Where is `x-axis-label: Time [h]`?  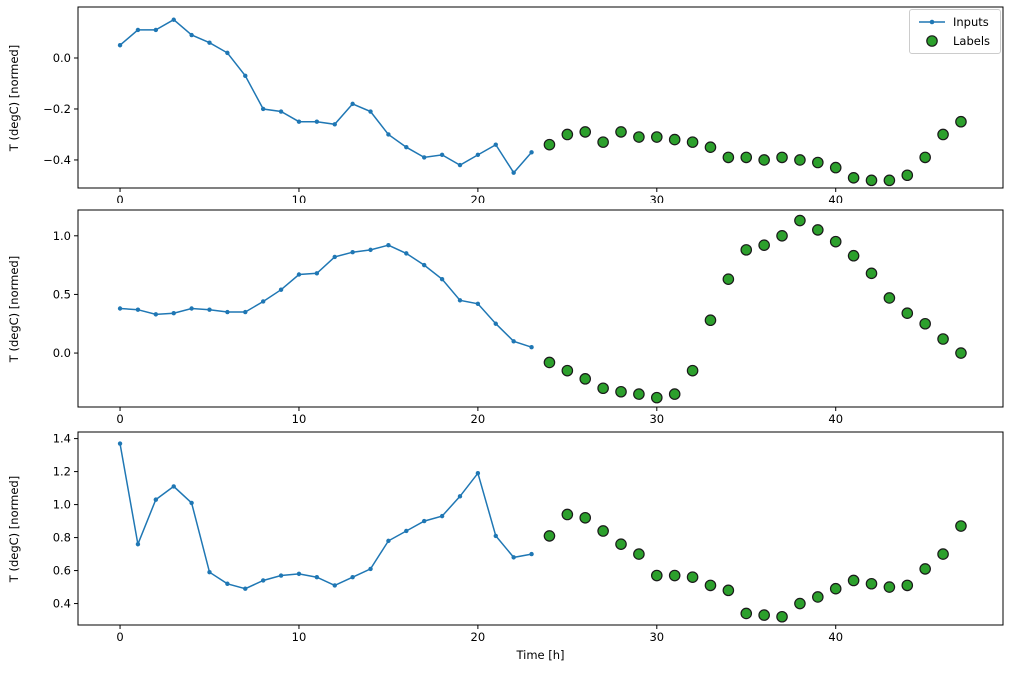 x-axis-label: Time [h] is located at coordinates (540, 655).